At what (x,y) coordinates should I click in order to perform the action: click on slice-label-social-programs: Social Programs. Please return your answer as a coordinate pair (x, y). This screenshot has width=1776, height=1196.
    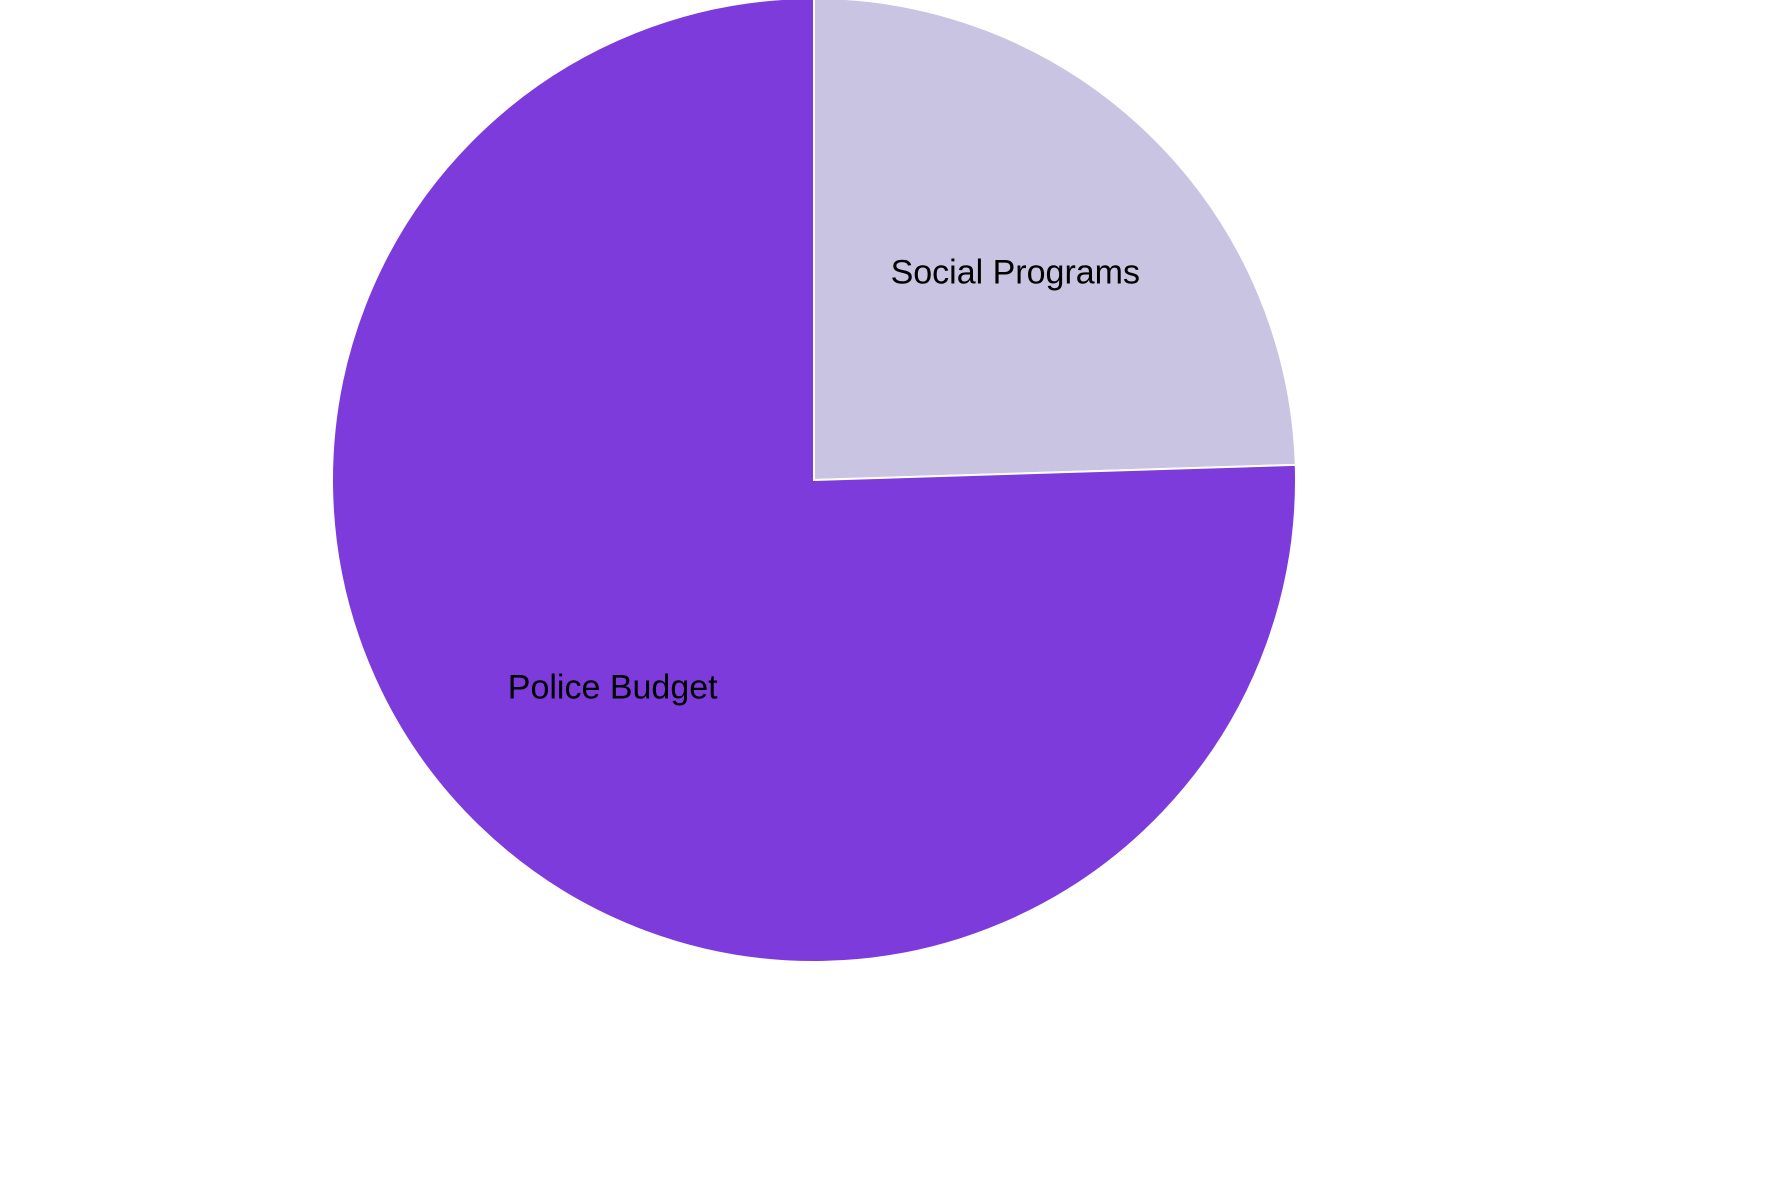
    Looking at the image, I should click on (1015, 272).